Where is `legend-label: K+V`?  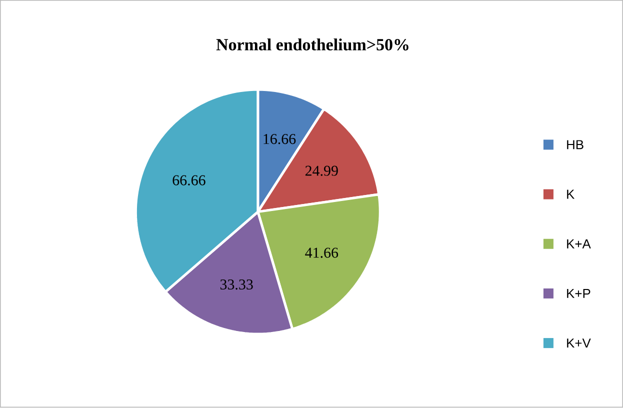 legend-label: K+V is located at coordinates (579, 343).